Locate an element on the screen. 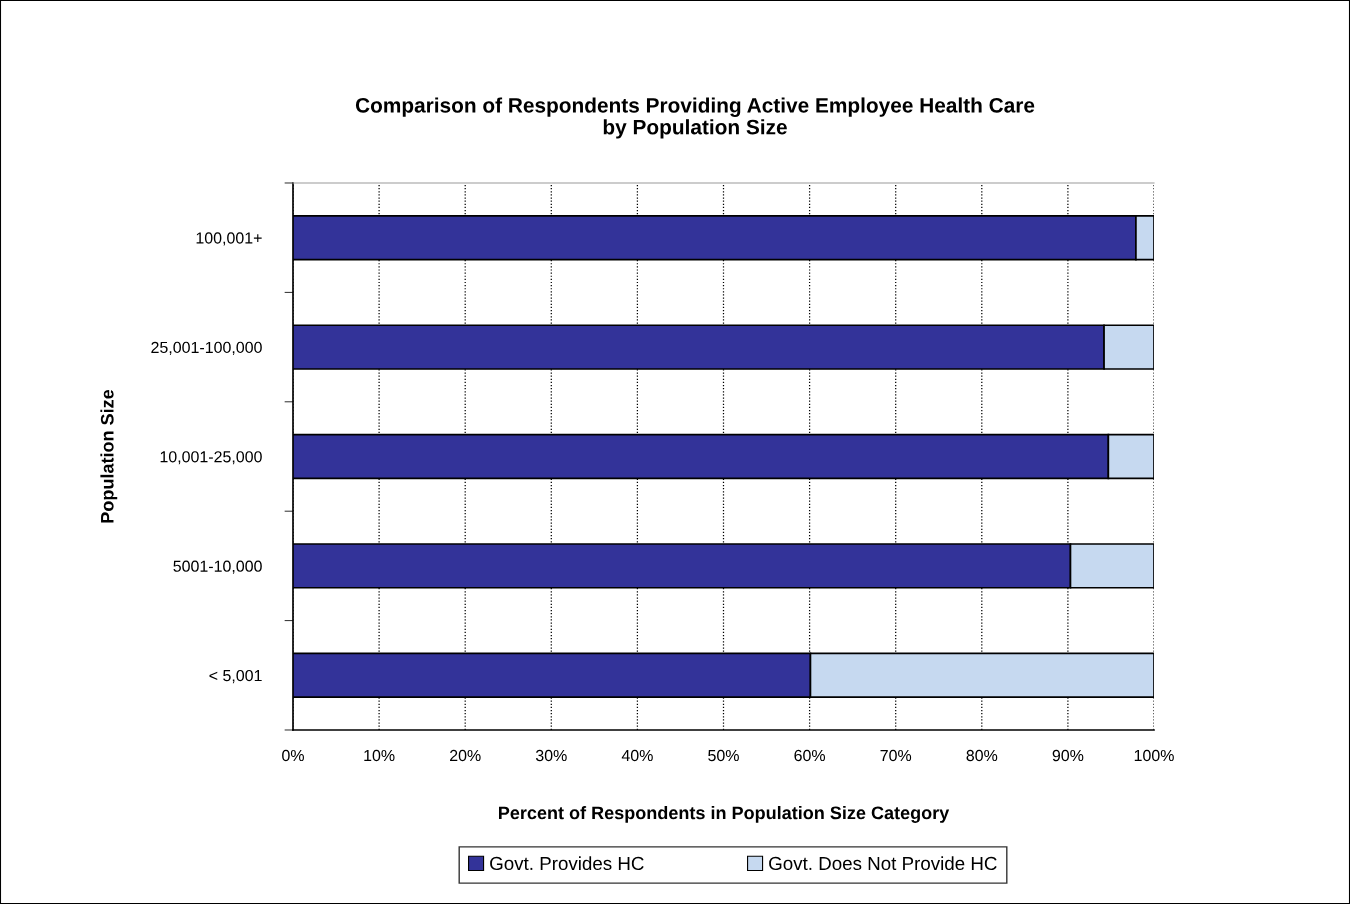 The width and height of the screenshot is (1350, 904). legend-label: Govt. Does Not Provide HC is located at coordinates (883, 863).